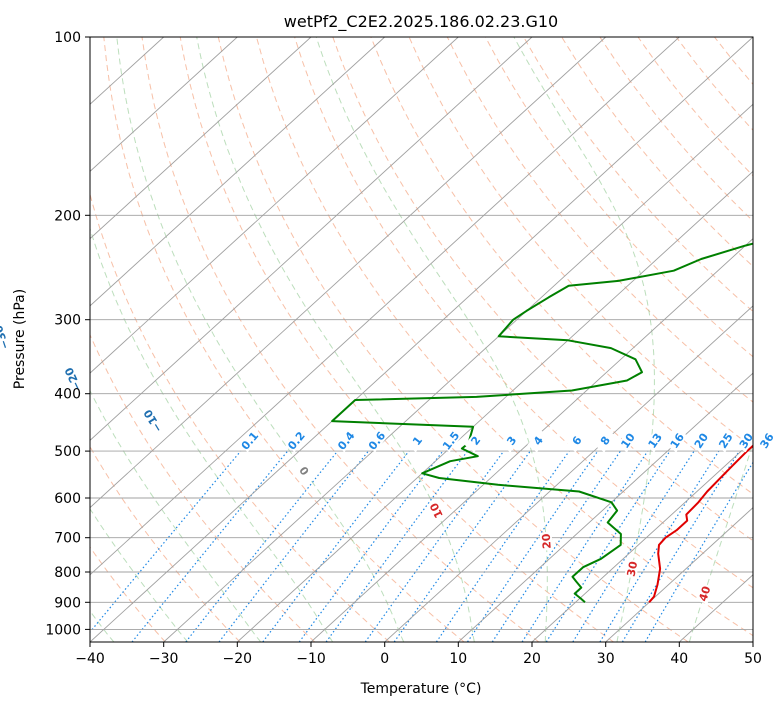  I want to click on y-tick-label: 700, so click(67, 539).